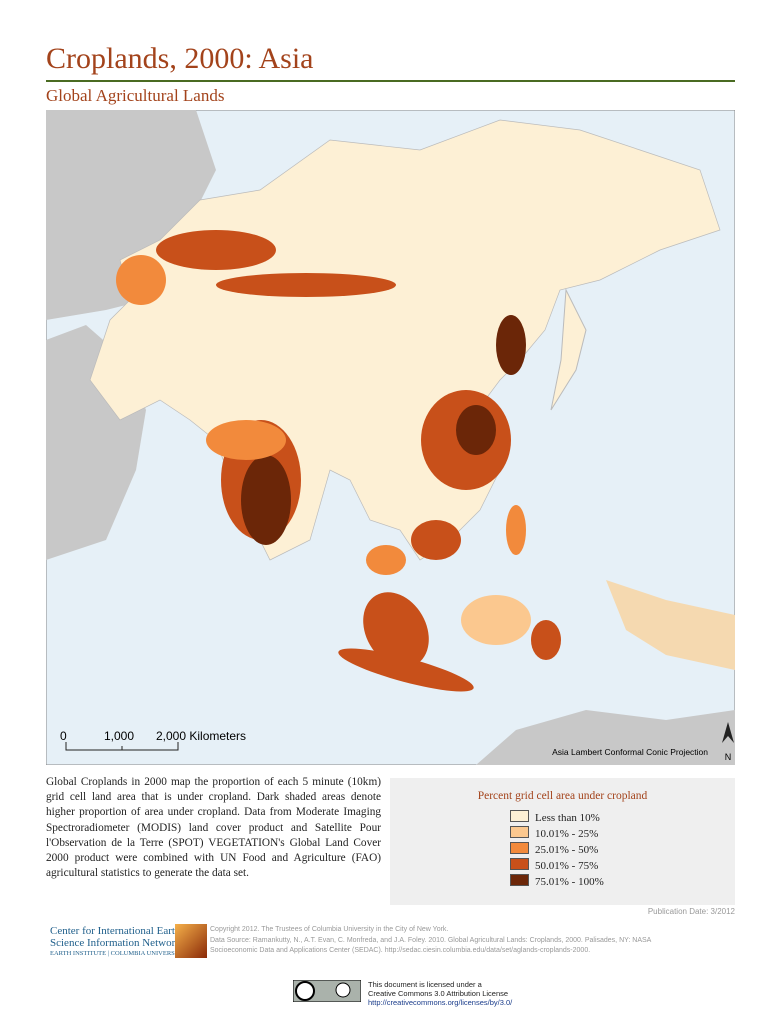 The width and height of the screenshot is (780, 1009). I want to click on subtitle: Global Agricultural Lands, so click(135, 95).